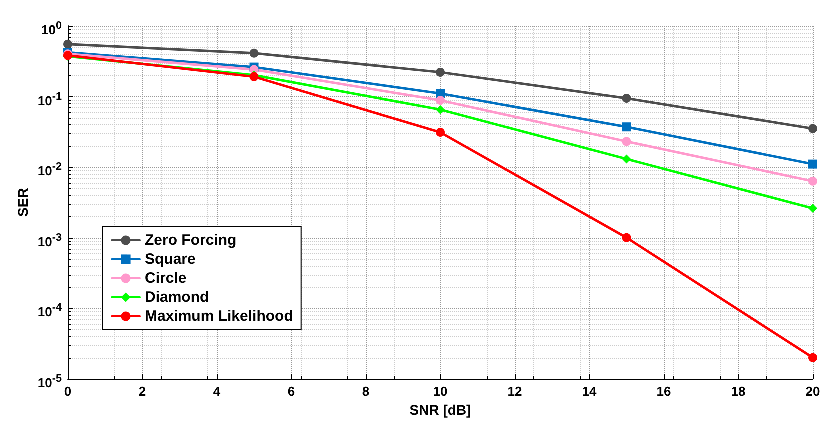 The image size is (833, 430). What do you see at coordinates (50, 100) in the screenshot?
I see `y-tick-label: 10$^{-1}$` at bounding box center [50, 100].